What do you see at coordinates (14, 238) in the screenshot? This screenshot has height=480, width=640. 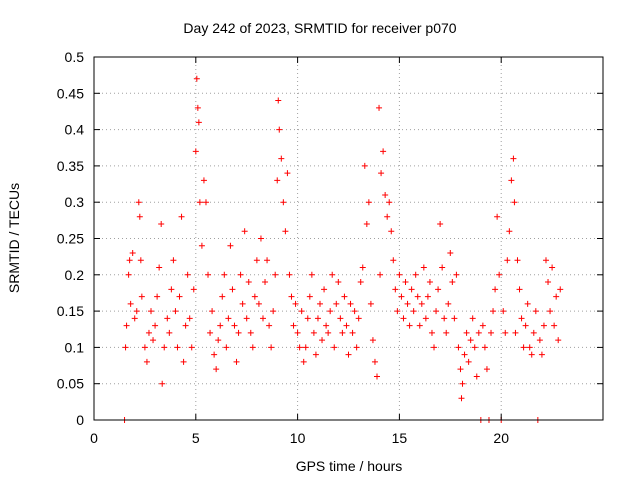 I see `y-axis-label: SRMTID / TECUs` at bounding box center [14, 238].